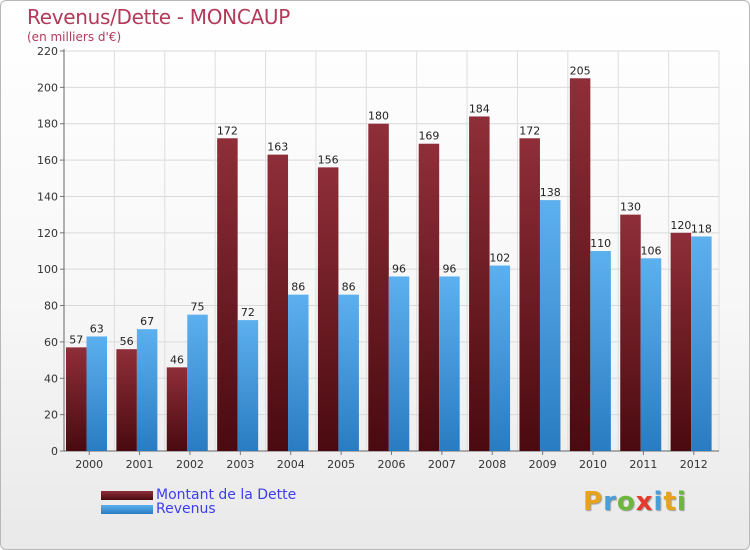 This screenshot has height=550, width=750. What do you see at coordinates (701, 228) in the screenshot?
I see `data-label-revenus-2012: 118` at bounding box center [701, 228].